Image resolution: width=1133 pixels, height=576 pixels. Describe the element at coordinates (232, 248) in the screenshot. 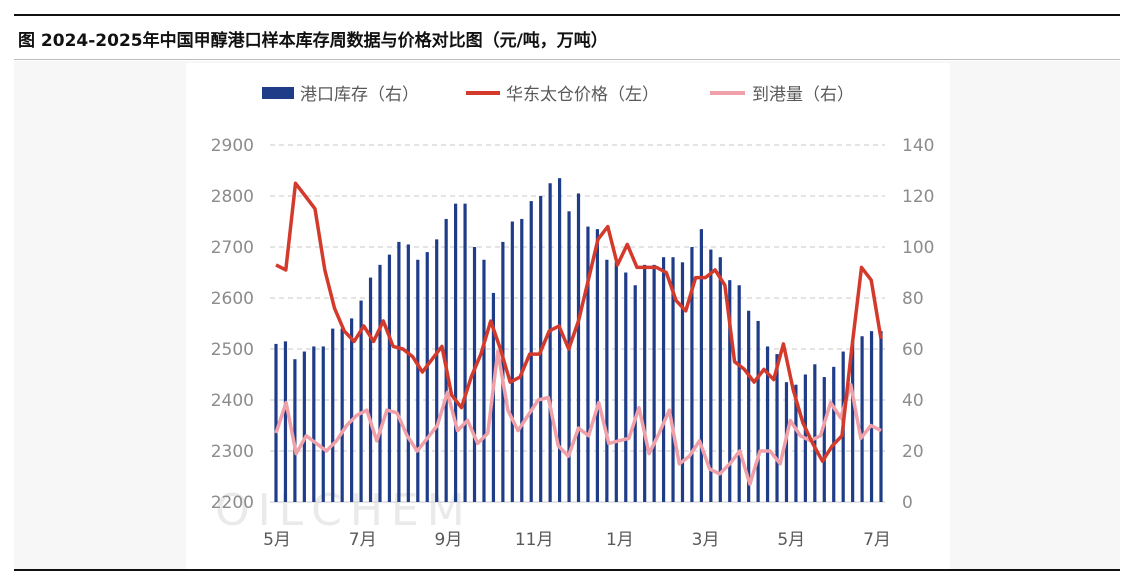

I see `left-tick-label: 2700` at that location.